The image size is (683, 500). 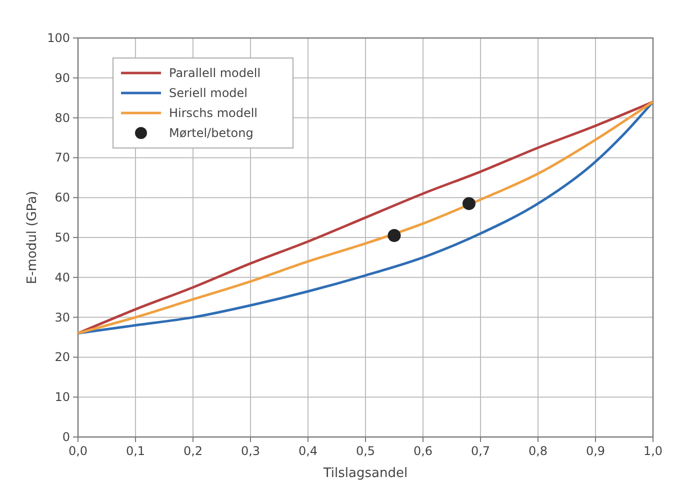 What do you see at coordinates (596, 451) in the screenshot?
I see `x-tick-label: 0,9` at bounding box center [596, 451].